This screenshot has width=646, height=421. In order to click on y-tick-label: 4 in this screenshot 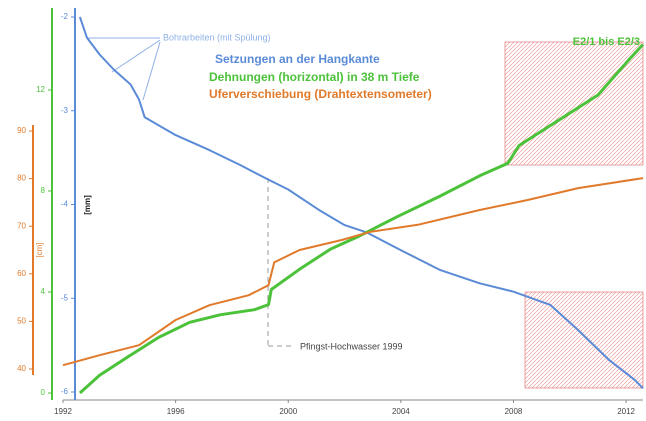, I will do `click(43, 291)`.